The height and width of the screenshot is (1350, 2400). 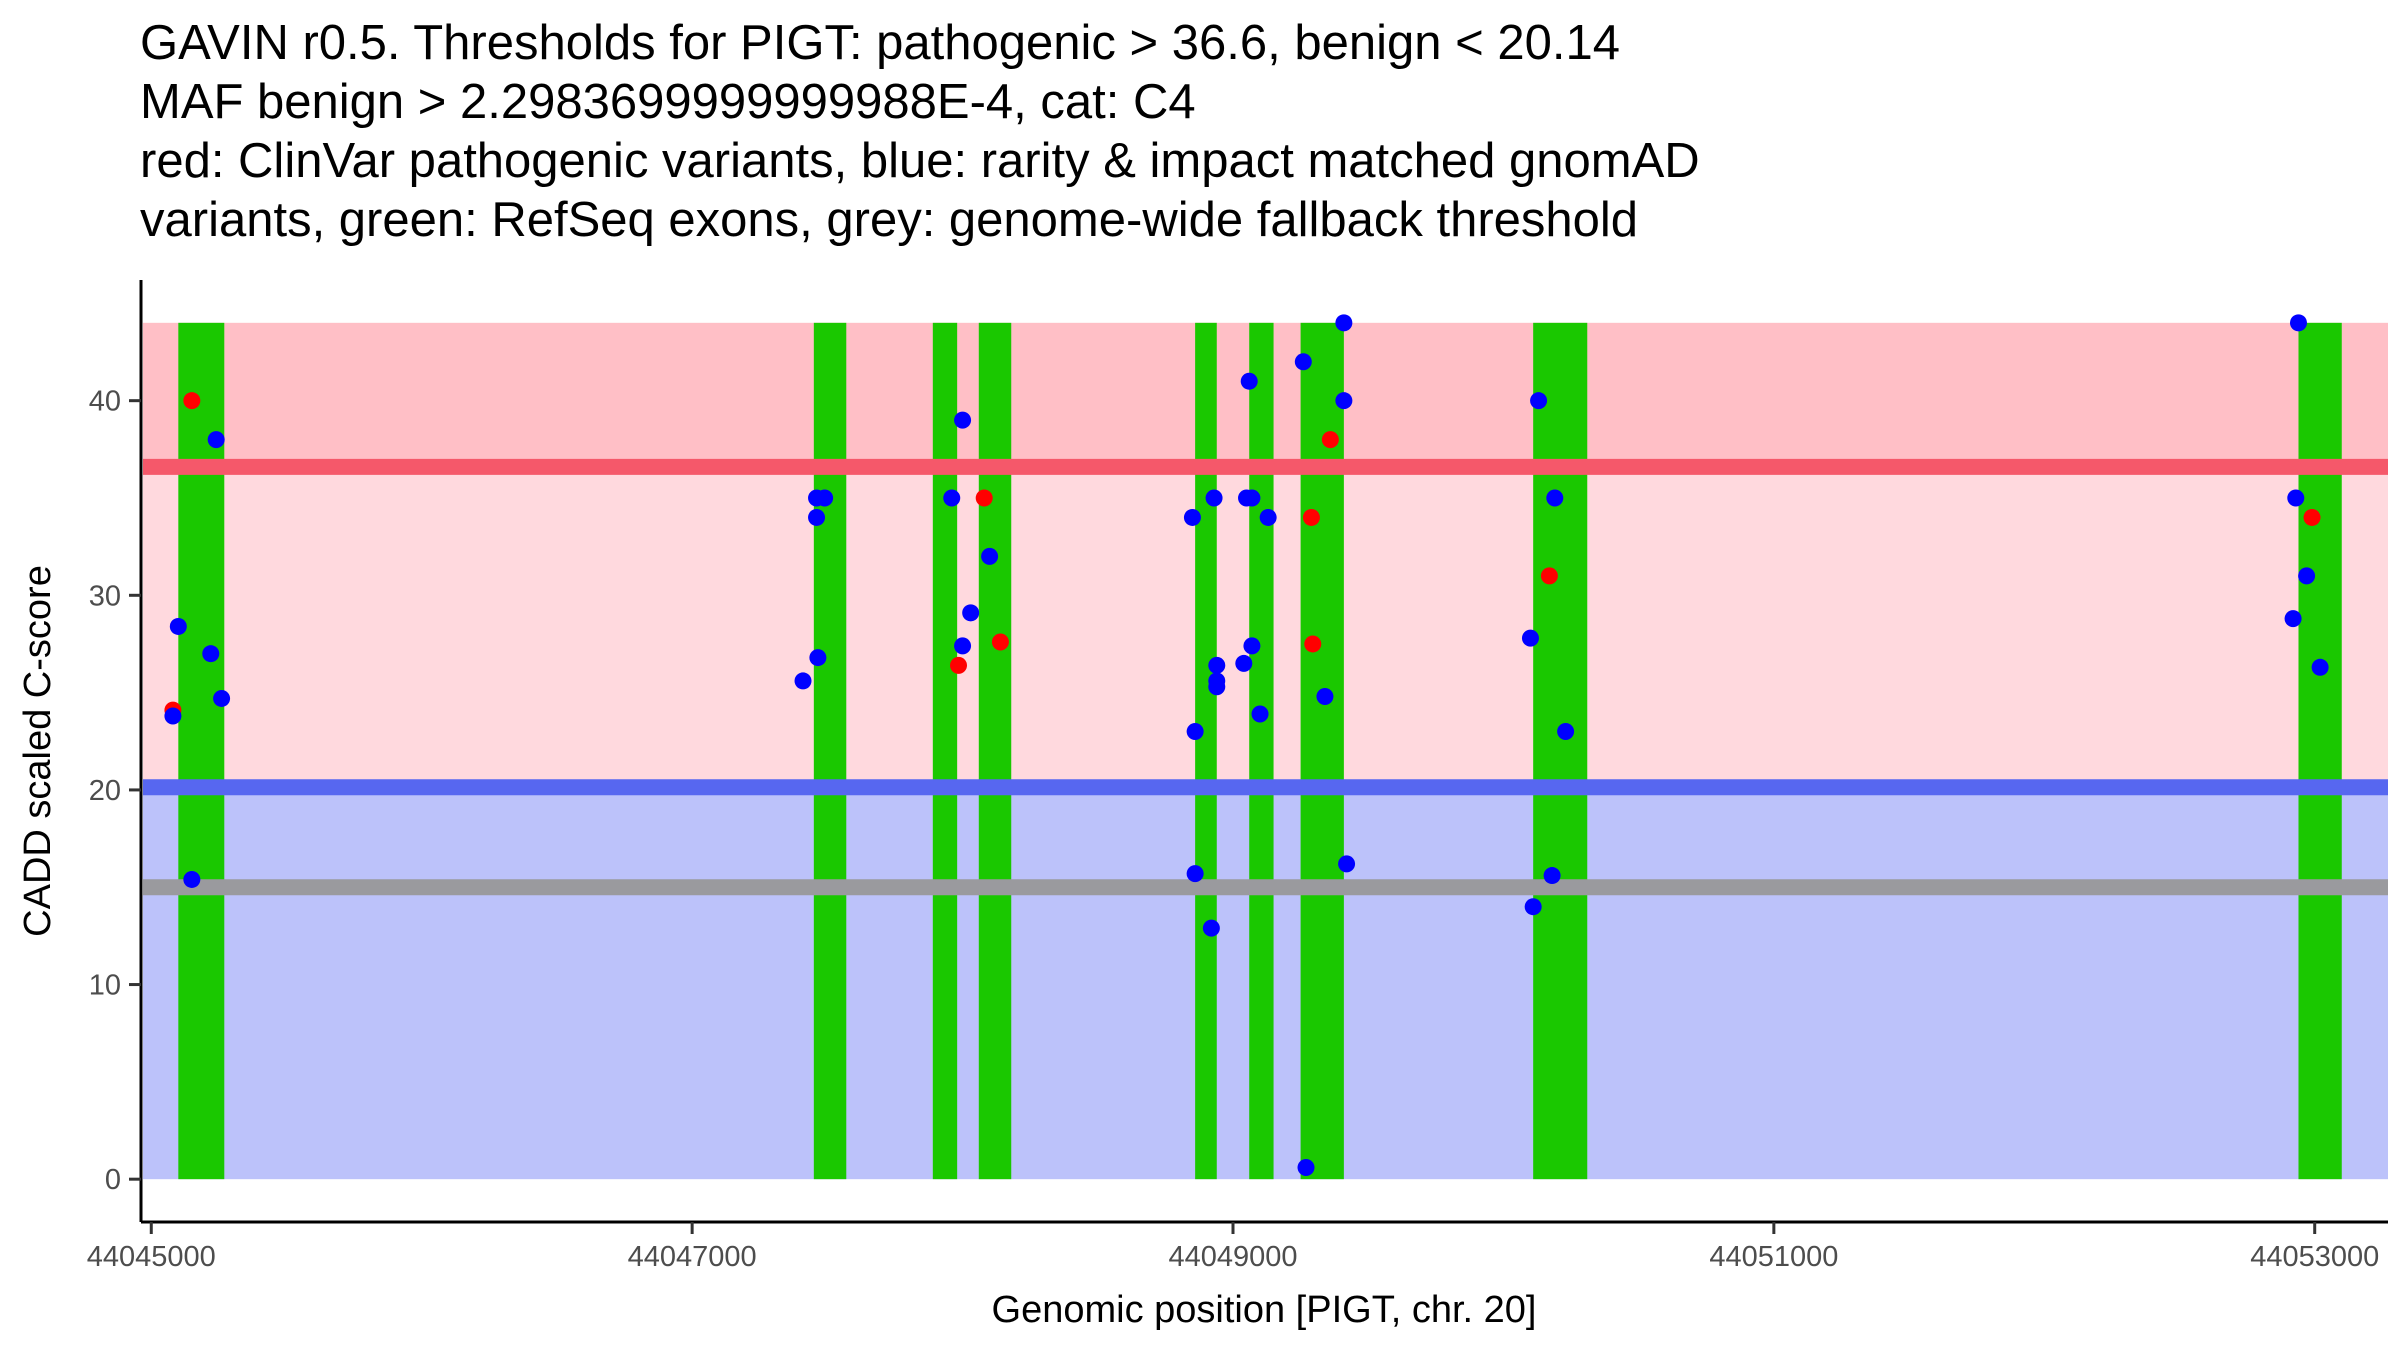 I want to click on y-tick-label-0: 0, so click(x=113, y=1180).